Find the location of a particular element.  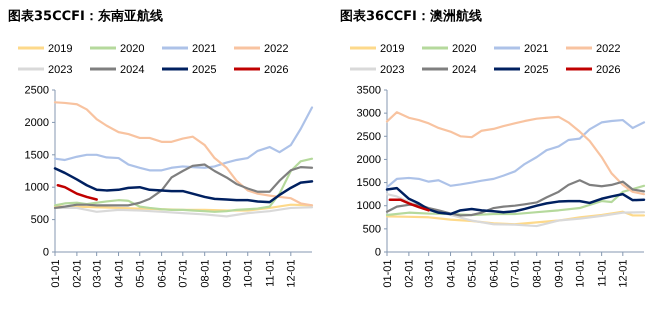

y-tick-label: 3500 is located at coordinates (368, 90).